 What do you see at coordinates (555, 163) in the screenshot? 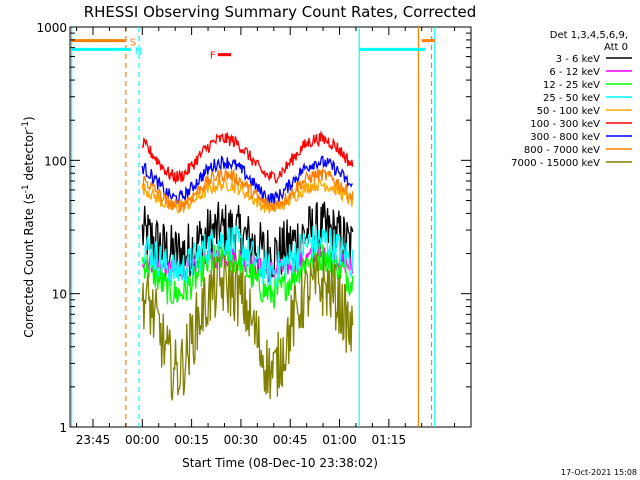
I see `legend-entry-label: 7000 - 15000 keV` at bounding box center [555, 163].